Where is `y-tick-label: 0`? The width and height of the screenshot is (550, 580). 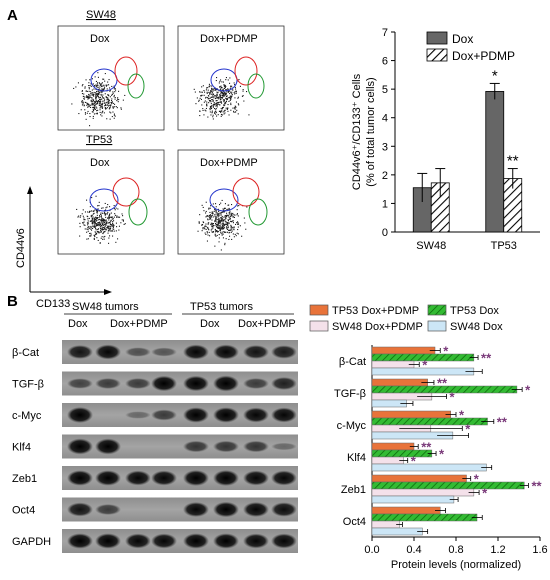 y-tick-label: 0 is located at coordinates (385, 233).